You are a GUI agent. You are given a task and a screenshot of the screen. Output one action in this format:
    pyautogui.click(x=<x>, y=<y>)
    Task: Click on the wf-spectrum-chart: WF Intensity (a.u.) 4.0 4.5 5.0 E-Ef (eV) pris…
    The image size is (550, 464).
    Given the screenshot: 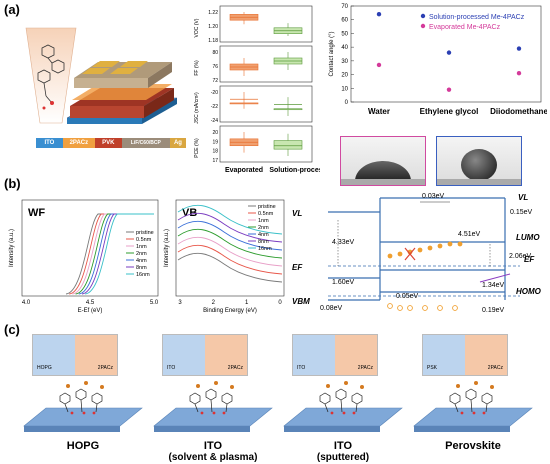 What is the action you would take?
    pyautogui.click(x=84, y=256)
    